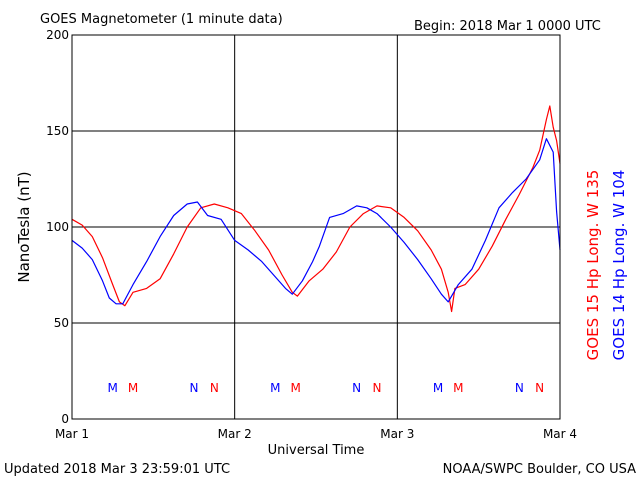 The image size is (640, 480). What do you see at coordinates (117, 469) in the screenshot?
I see `updated-time: Updated 2018 Mar 3 23:59:01 UTC` at bounding box center [117, 469].